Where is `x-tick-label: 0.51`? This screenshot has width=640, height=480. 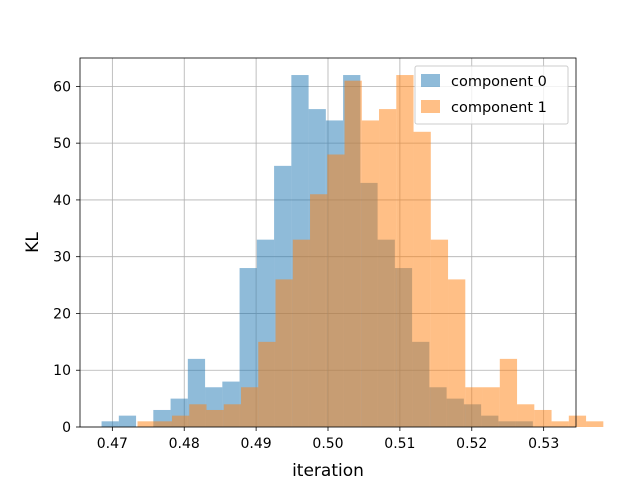 x-tick-label: 0.51 is located at coordinates (399, 444).